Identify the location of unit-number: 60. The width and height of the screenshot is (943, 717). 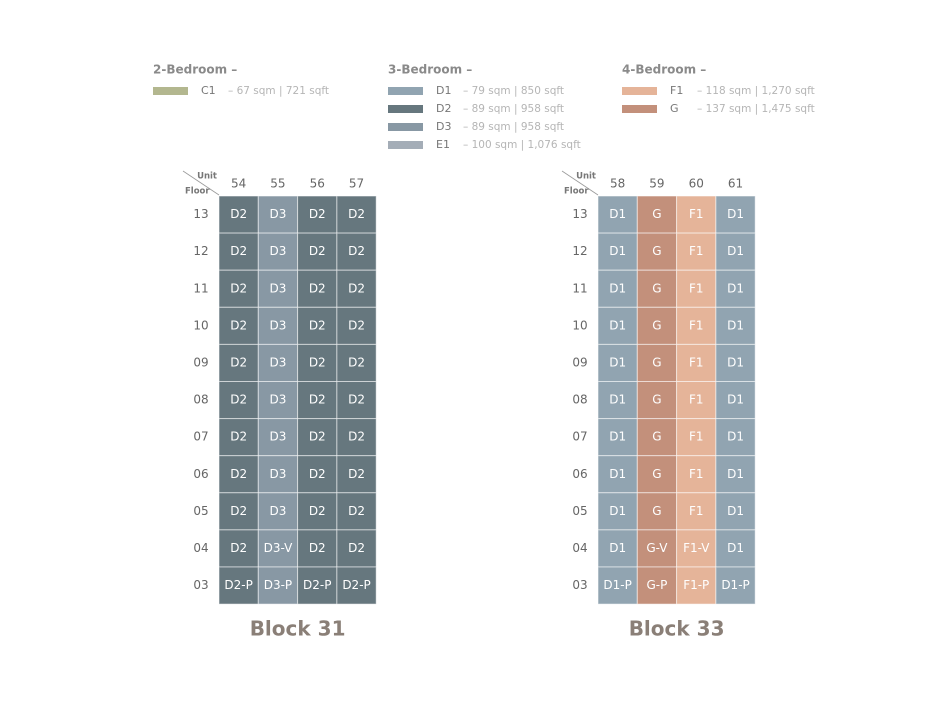
(696, 184).